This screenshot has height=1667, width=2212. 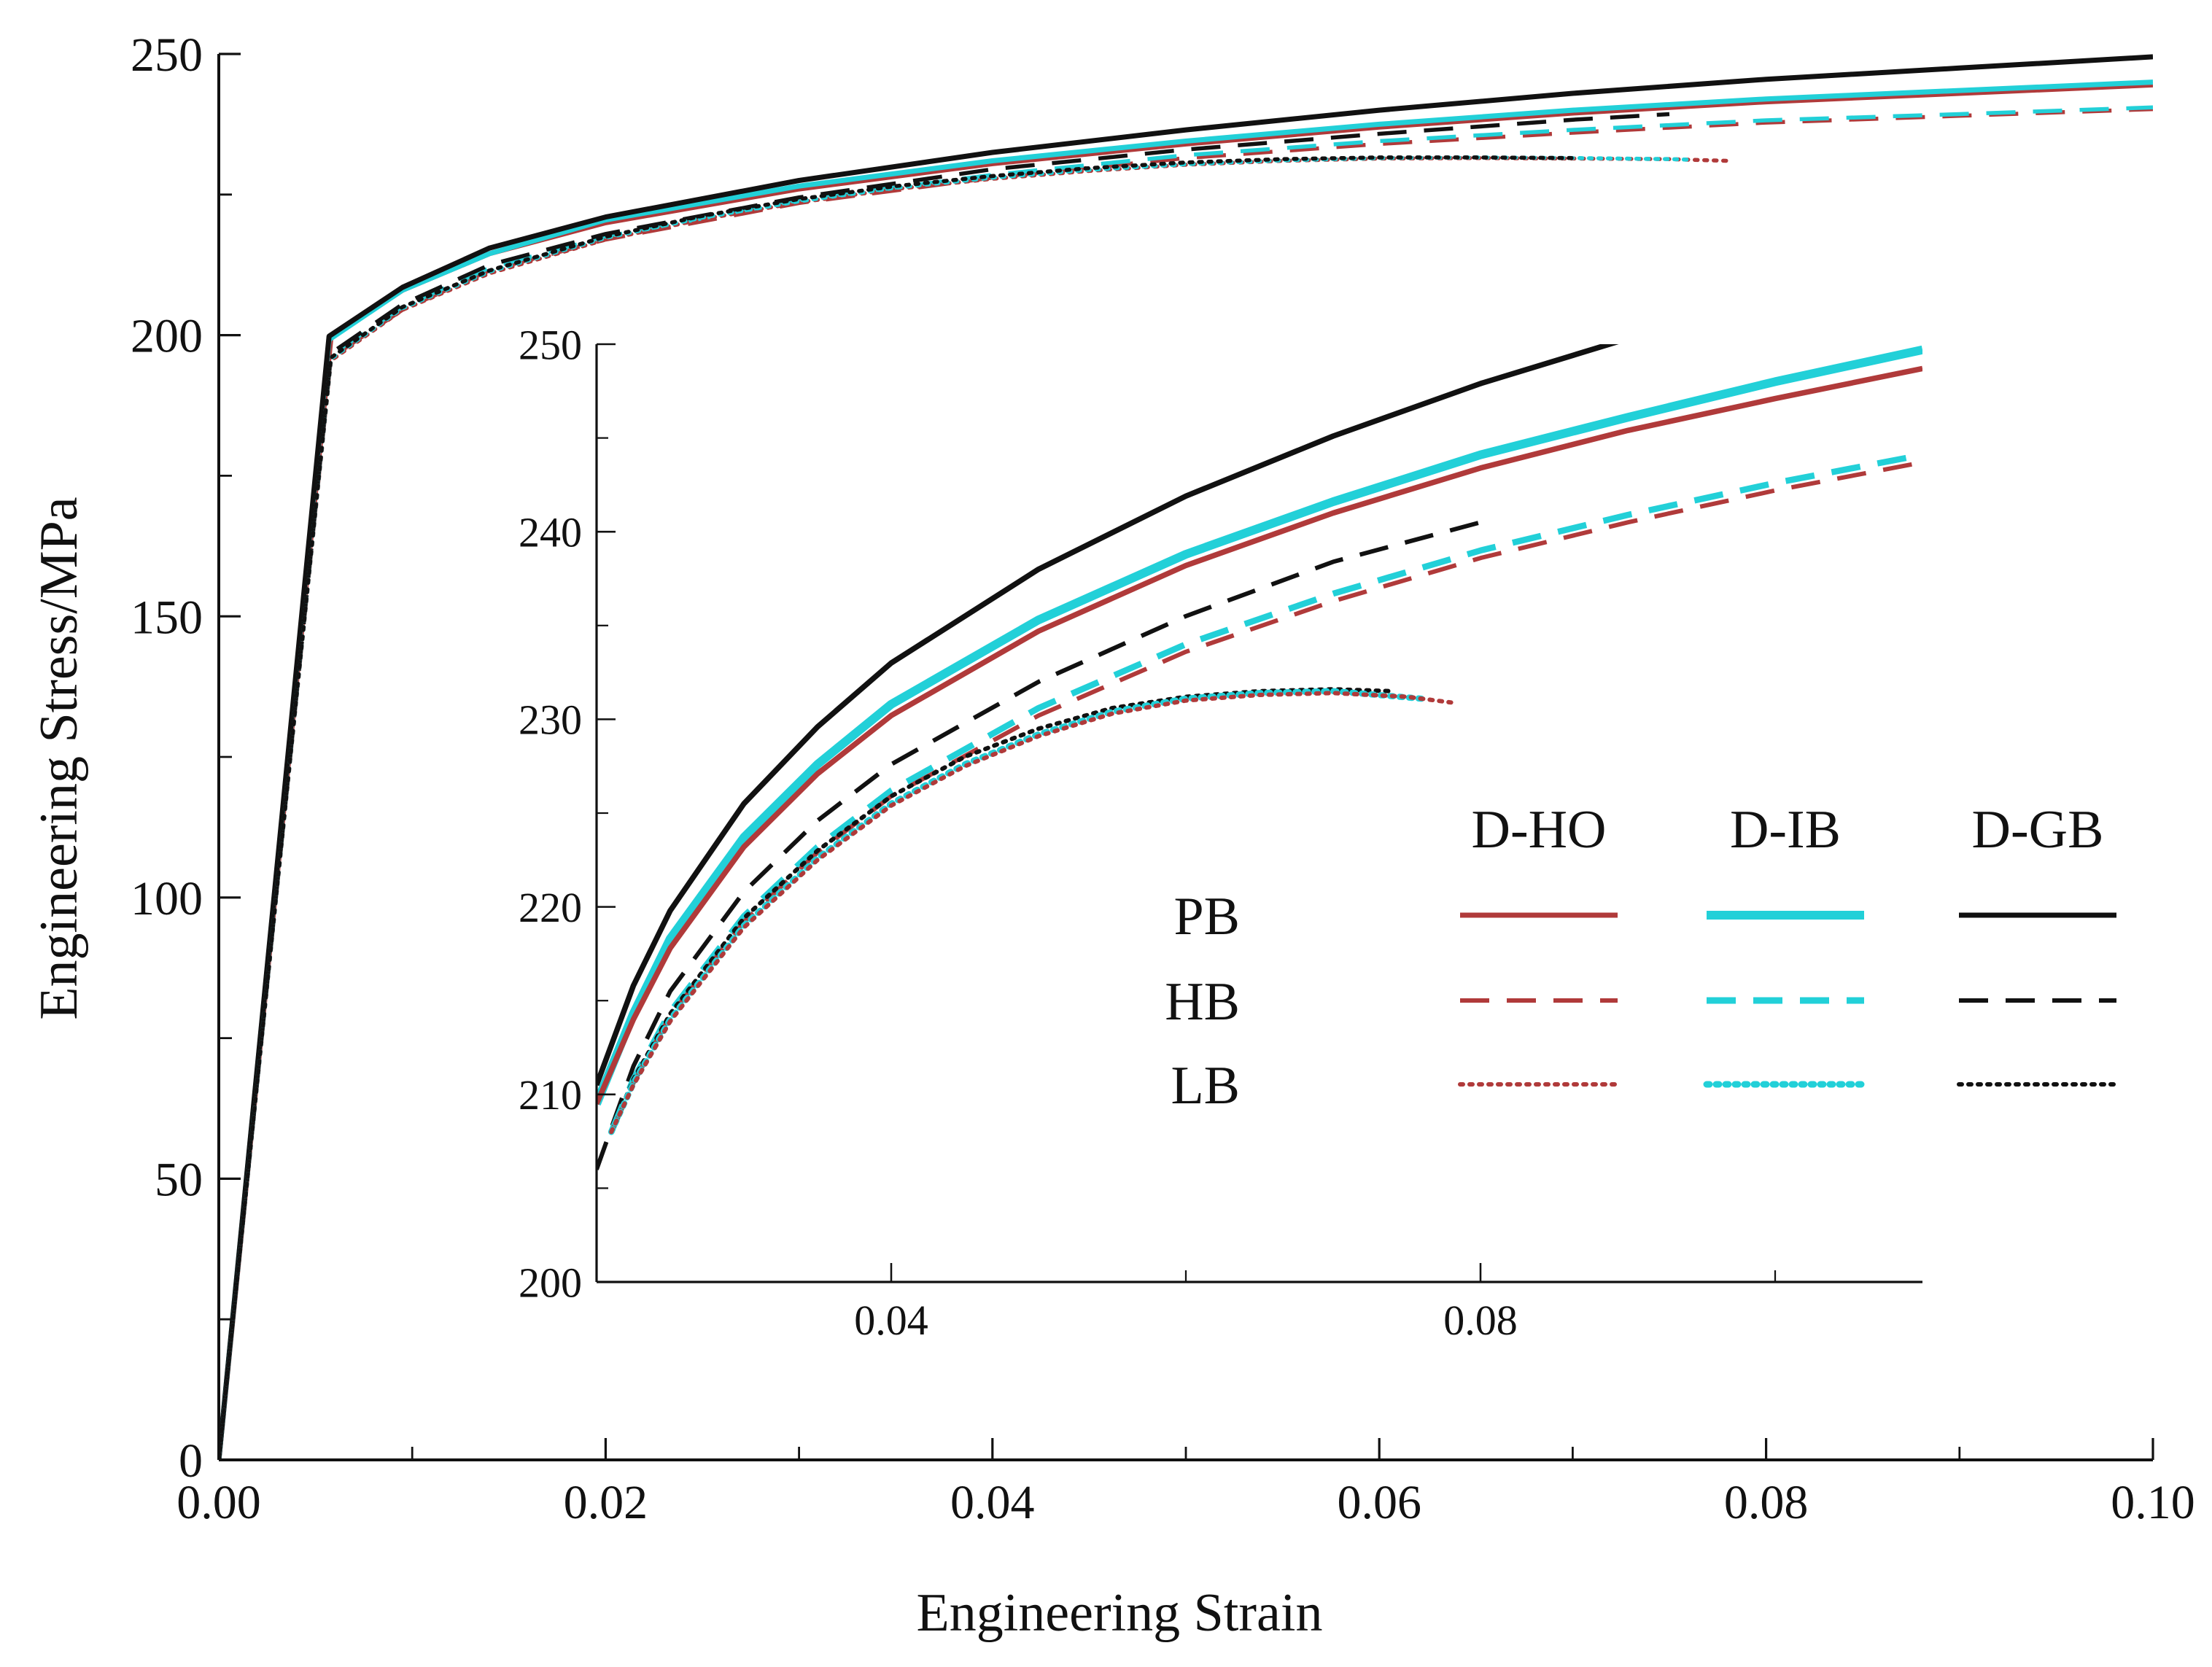 I want to click on legend-column-d-ho: D-HO, so click(x=1539, y=830).